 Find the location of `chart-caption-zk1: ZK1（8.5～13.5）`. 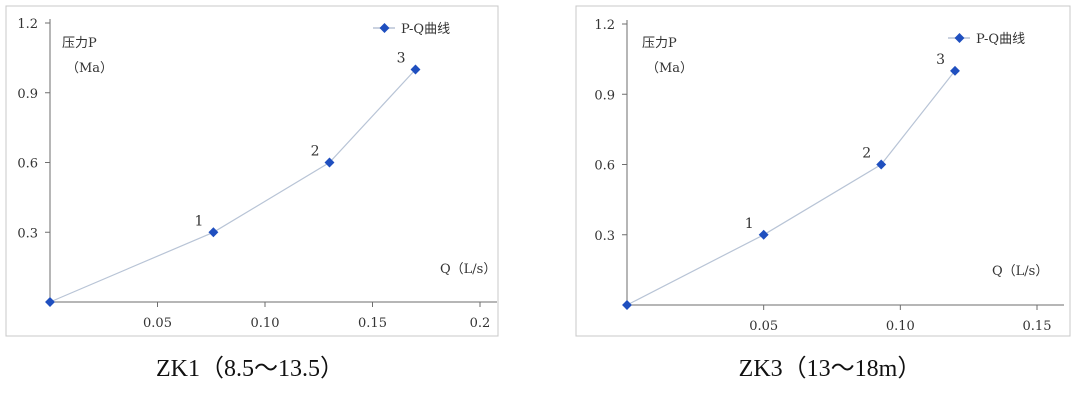

chart-caption-zk1: ZK1（8.5～13.5） is located at coordinates (250, 369).